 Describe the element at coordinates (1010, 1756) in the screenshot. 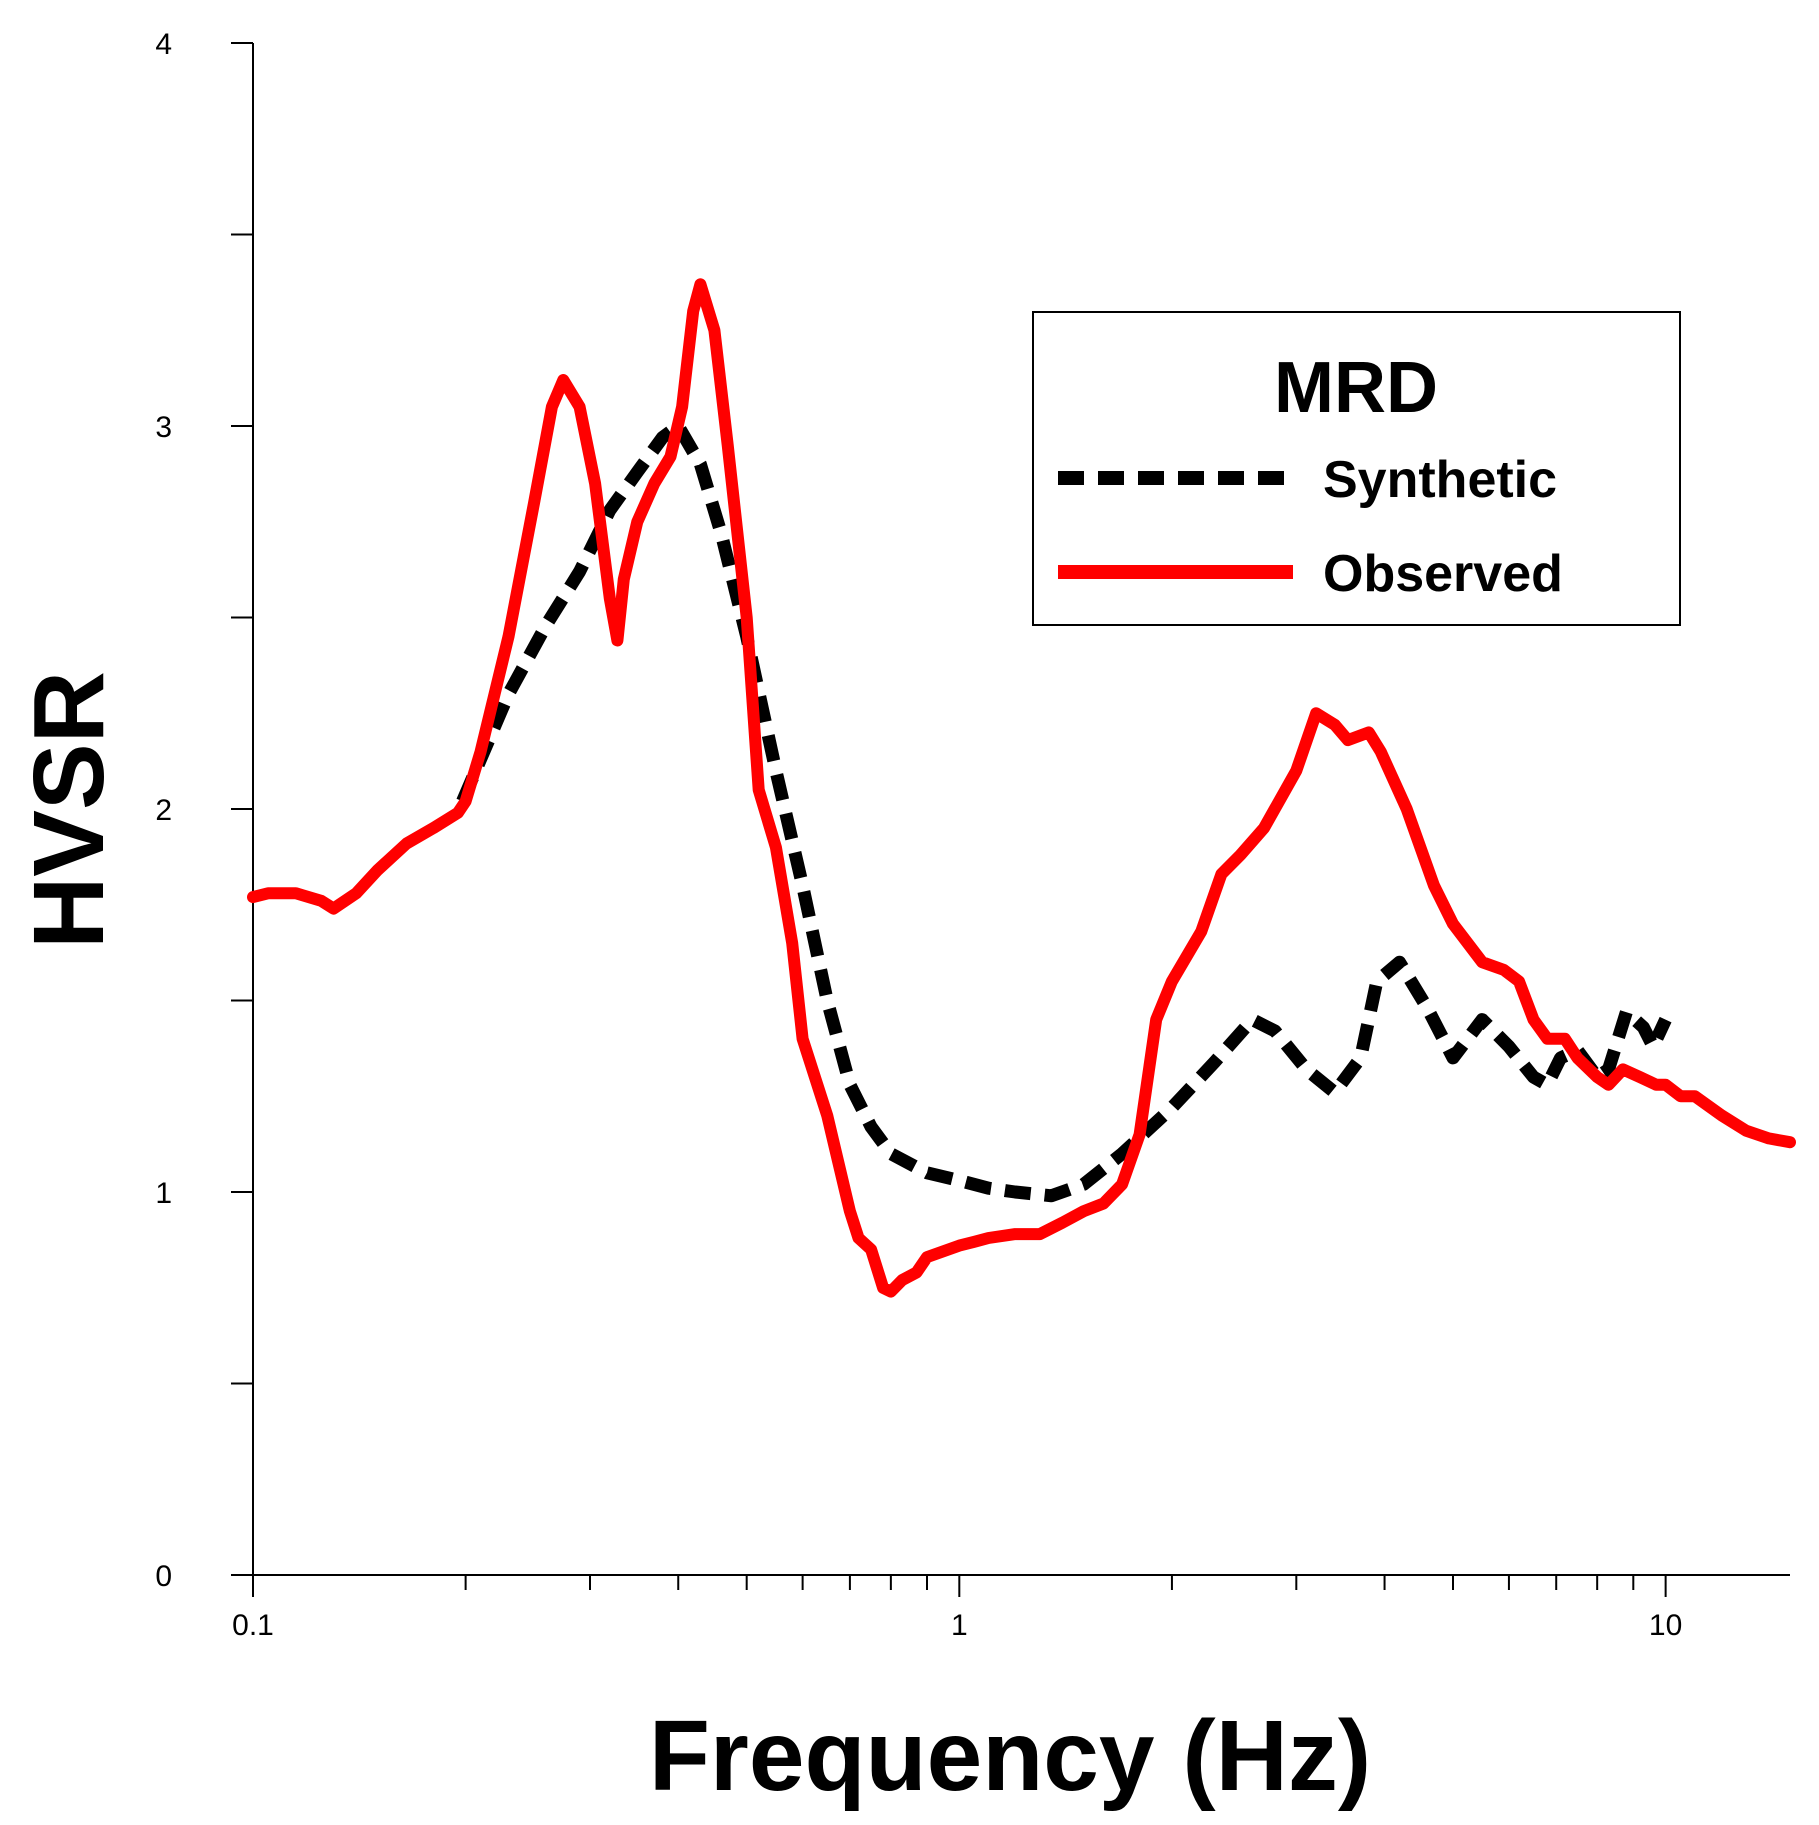

I see `x-axis-title: Frequency (Hz)` at that location.